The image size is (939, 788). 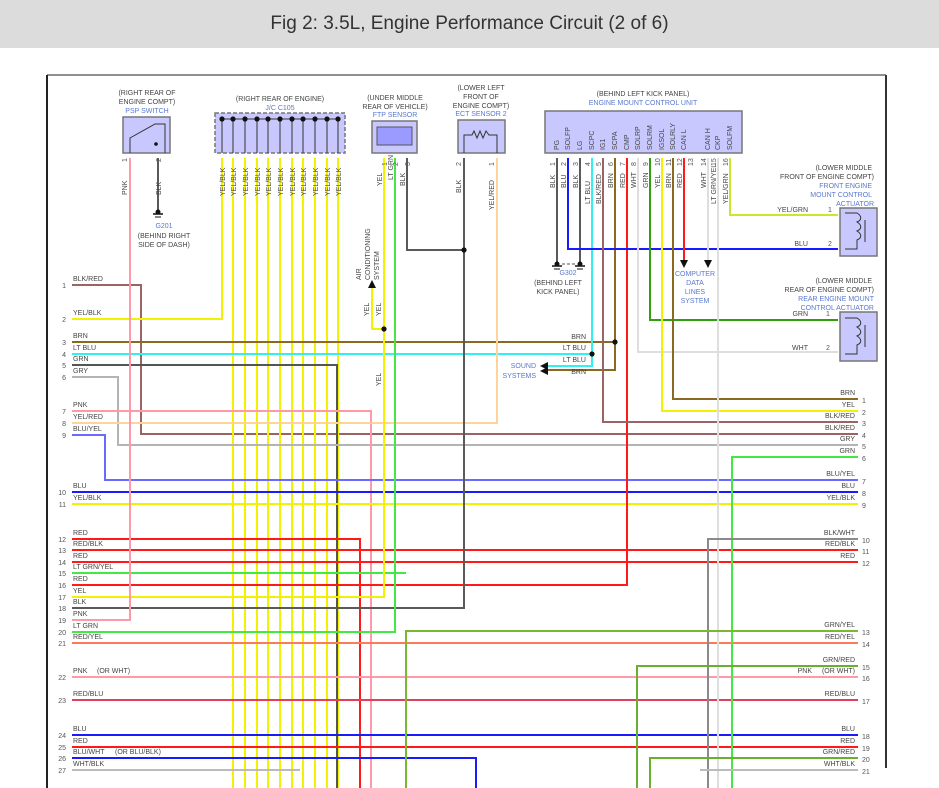 What do you see at coordinates (864, 447) in the screenshot?
I see `right-pin-number: 5` at bounding box center [864, 447].